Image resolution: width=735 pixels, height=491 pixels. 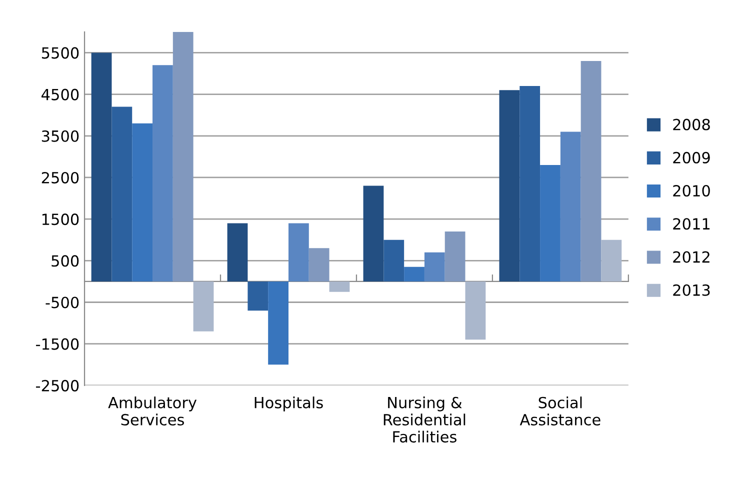 What do you see at coordinates (60, 136) in the screenshot?
I see `y-tick-label: 3500` at bounding box center [60, 136].